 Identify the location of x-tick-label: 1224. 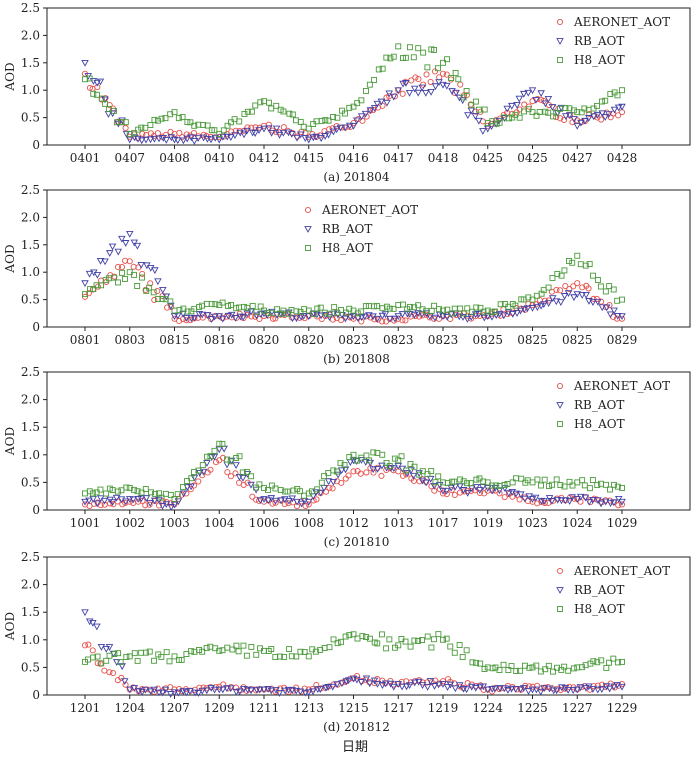
(487, 708).